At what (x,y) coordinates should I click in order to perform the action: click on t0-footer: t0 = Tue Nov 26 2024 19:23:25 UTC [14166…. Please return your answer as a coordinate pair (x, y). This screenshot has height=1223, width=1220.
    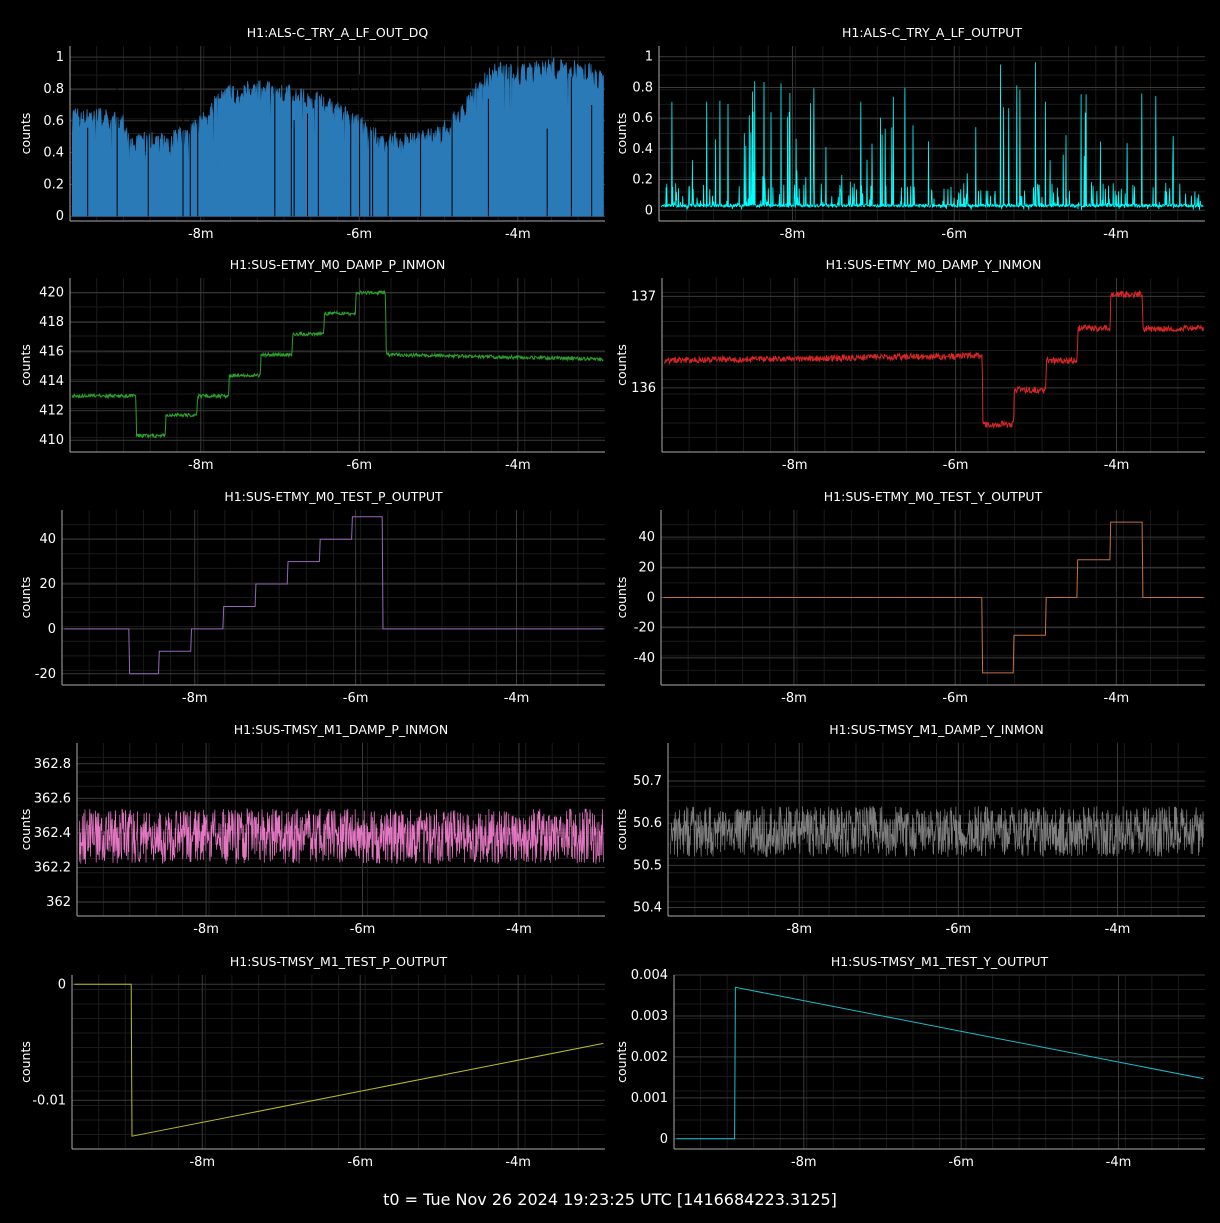
    Looking at the image, I should click on (610, 1199).